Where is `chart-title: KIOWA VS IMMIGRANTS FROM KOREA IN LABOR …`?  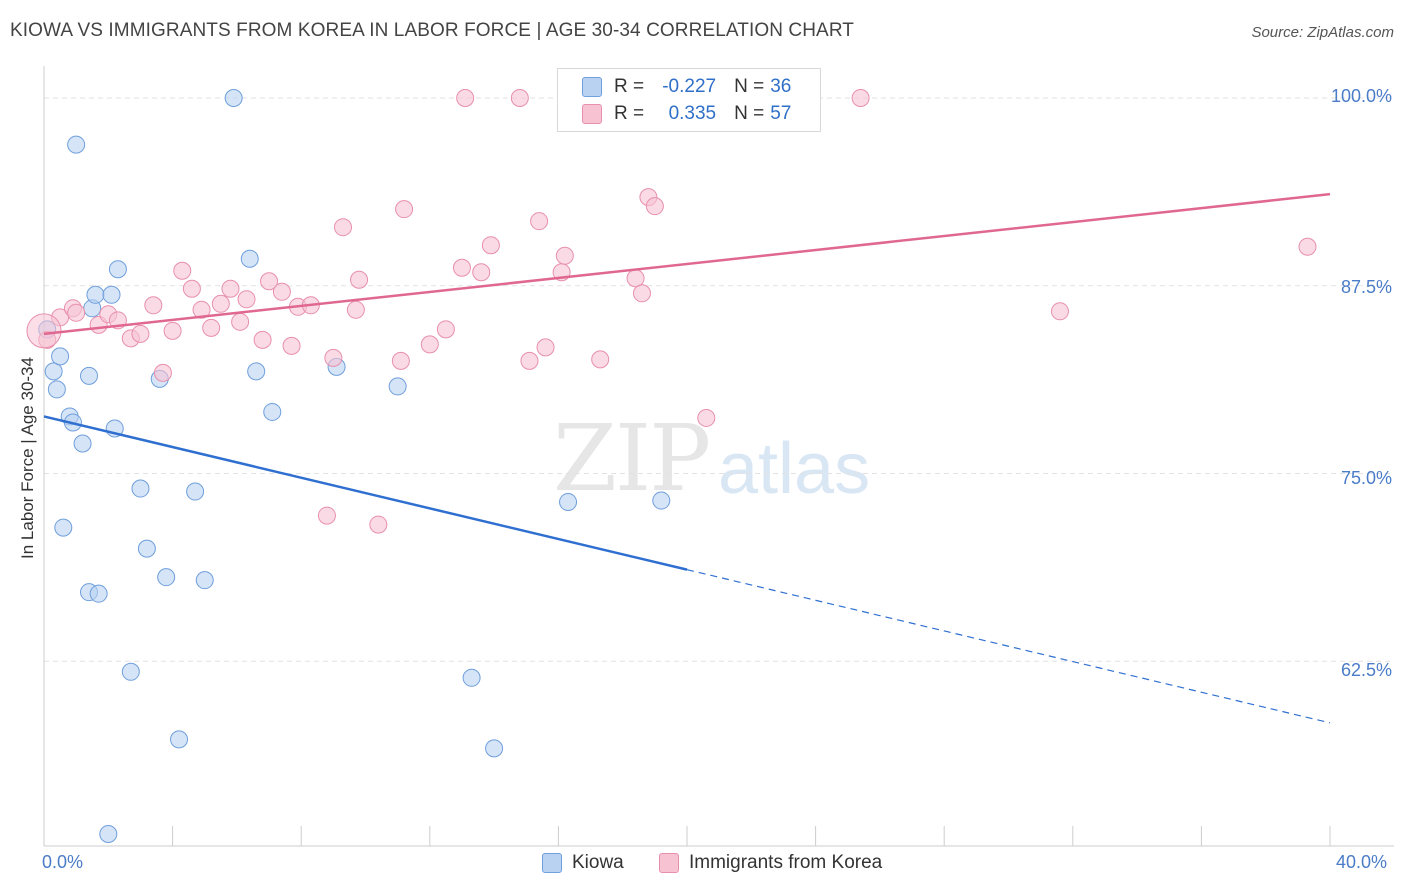
chart-title: KIOWA VS IMMIGRANTS FROM KOREA IN LABOR … is located at coordinates (432, 30).